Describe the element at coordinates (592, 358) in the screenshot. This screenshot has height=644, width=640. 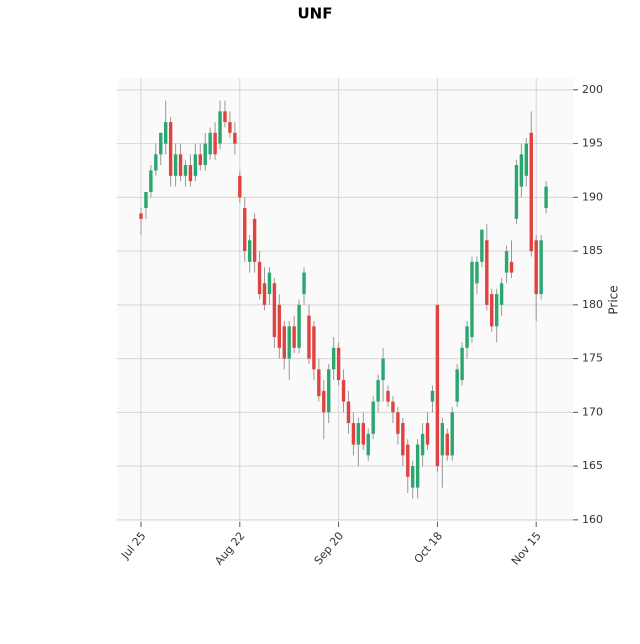
I see `y-tick-label: 175` at that location.